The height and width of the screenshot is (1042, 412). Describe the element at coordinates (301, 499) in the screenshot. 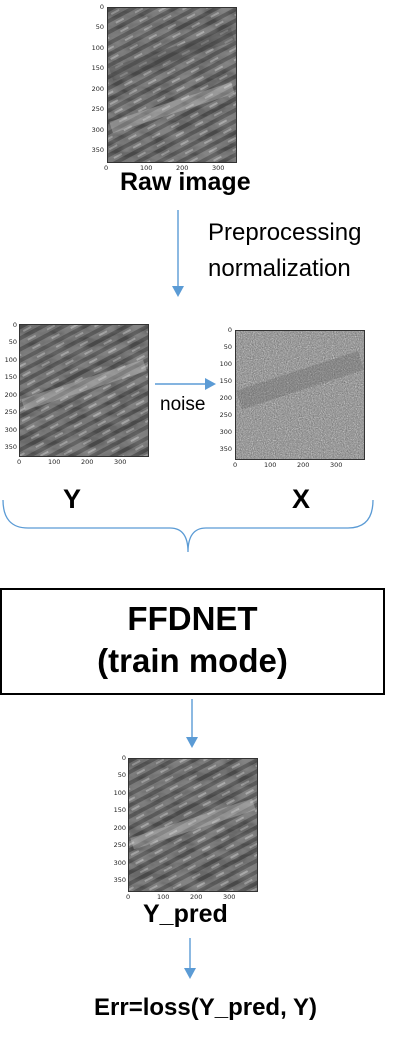

I see `x-label: X` at that location.